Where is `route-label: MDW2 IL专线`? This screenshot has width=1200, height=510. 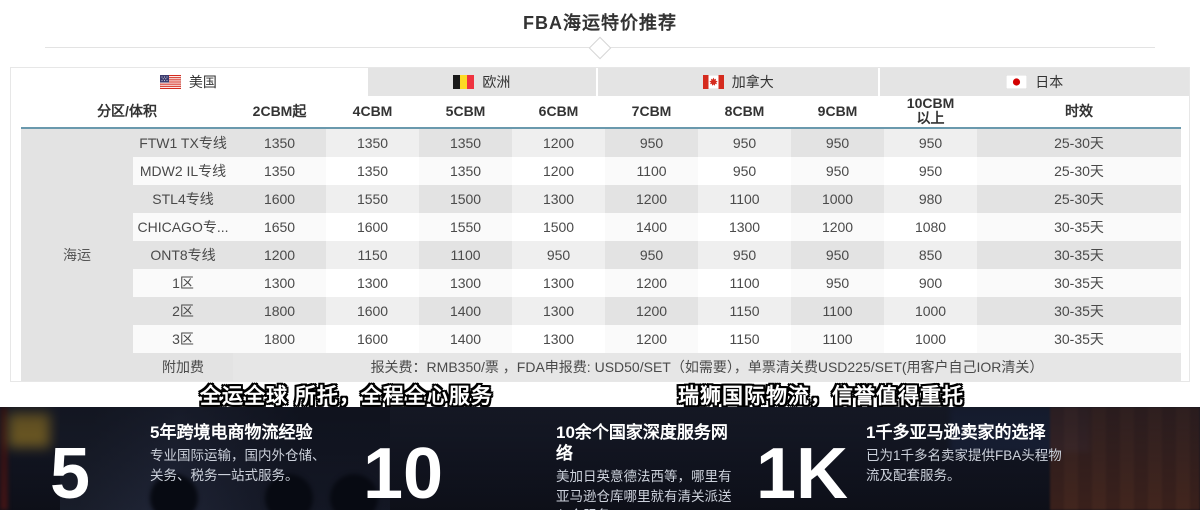
route-label: MDW2 IL专线 is located at coordinates (183, 170).